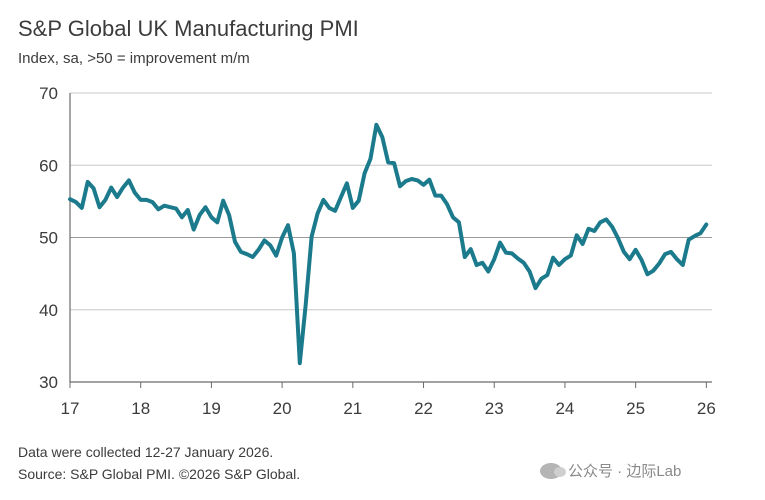  What do you see at coordinates (70, 408) in the screenshot?
I see `x-tick-label-17: 17` at bounding box center [70, 408].